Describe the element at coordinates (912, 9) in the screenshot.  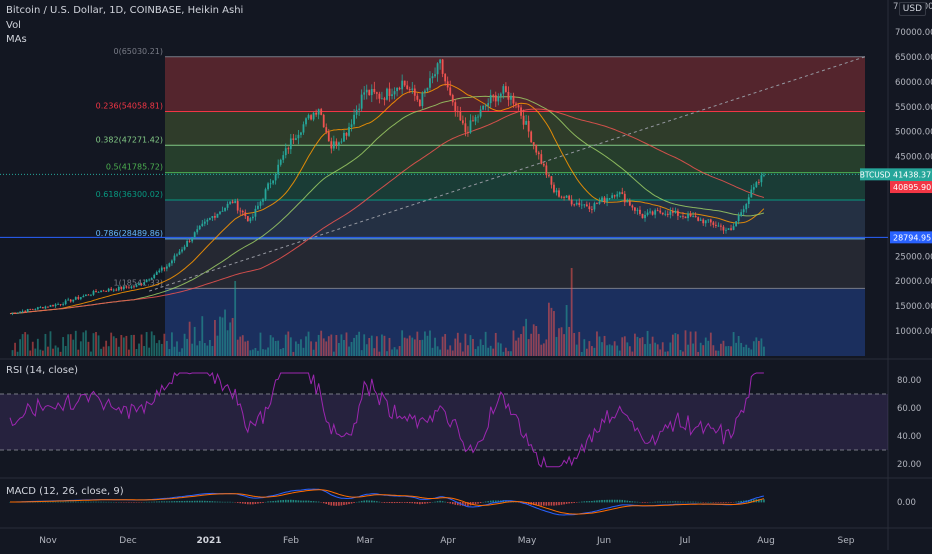
I see `currency-badge: USD` at that location.